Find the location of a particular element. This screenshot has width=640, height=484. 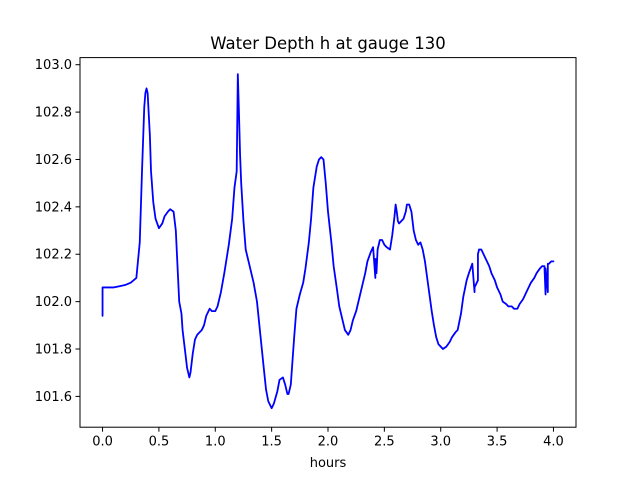

chart-title: Water Depth h at gauge 130 is located at coordinates (327, 43).